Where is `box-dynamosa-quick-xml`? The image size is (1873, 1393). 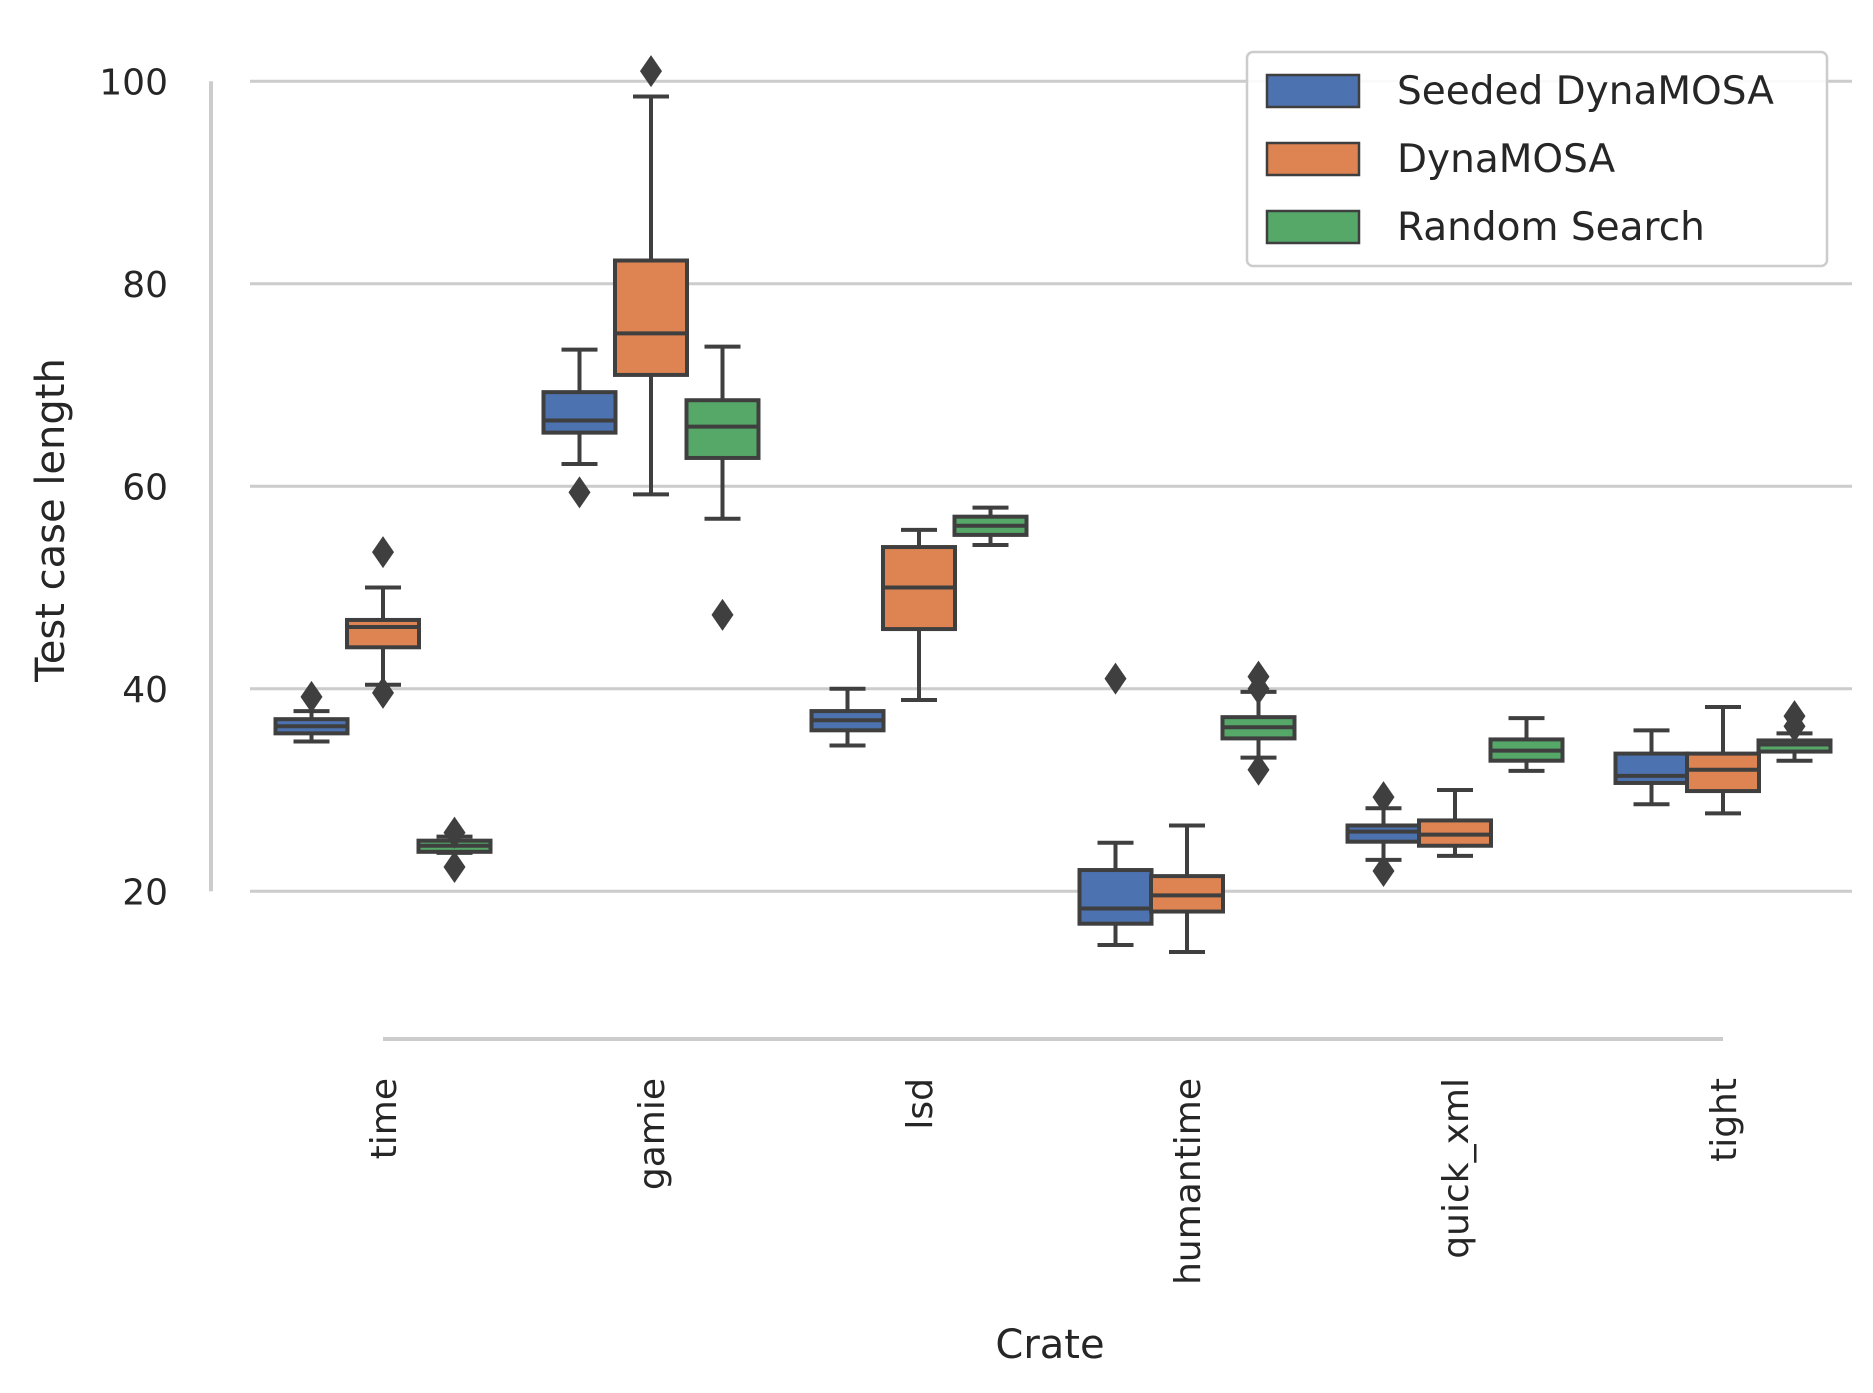 box-dynamosa-quick-xml is located at coordinates (1455, 823).